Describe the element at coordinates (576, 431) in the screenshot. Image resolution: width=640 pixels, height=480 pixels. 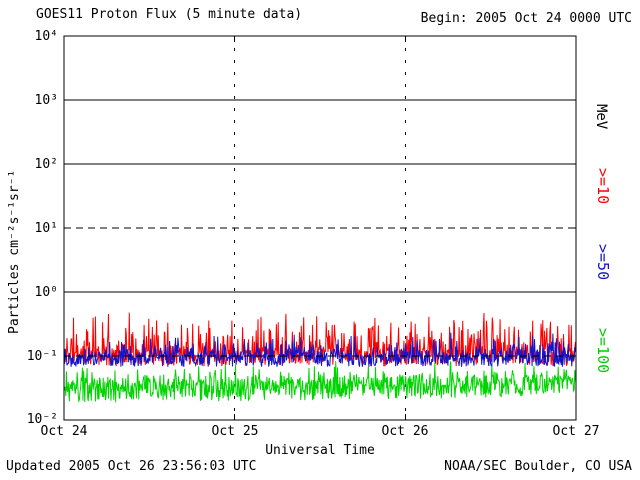
I see `x-tick-label: Oct 27` at that location.